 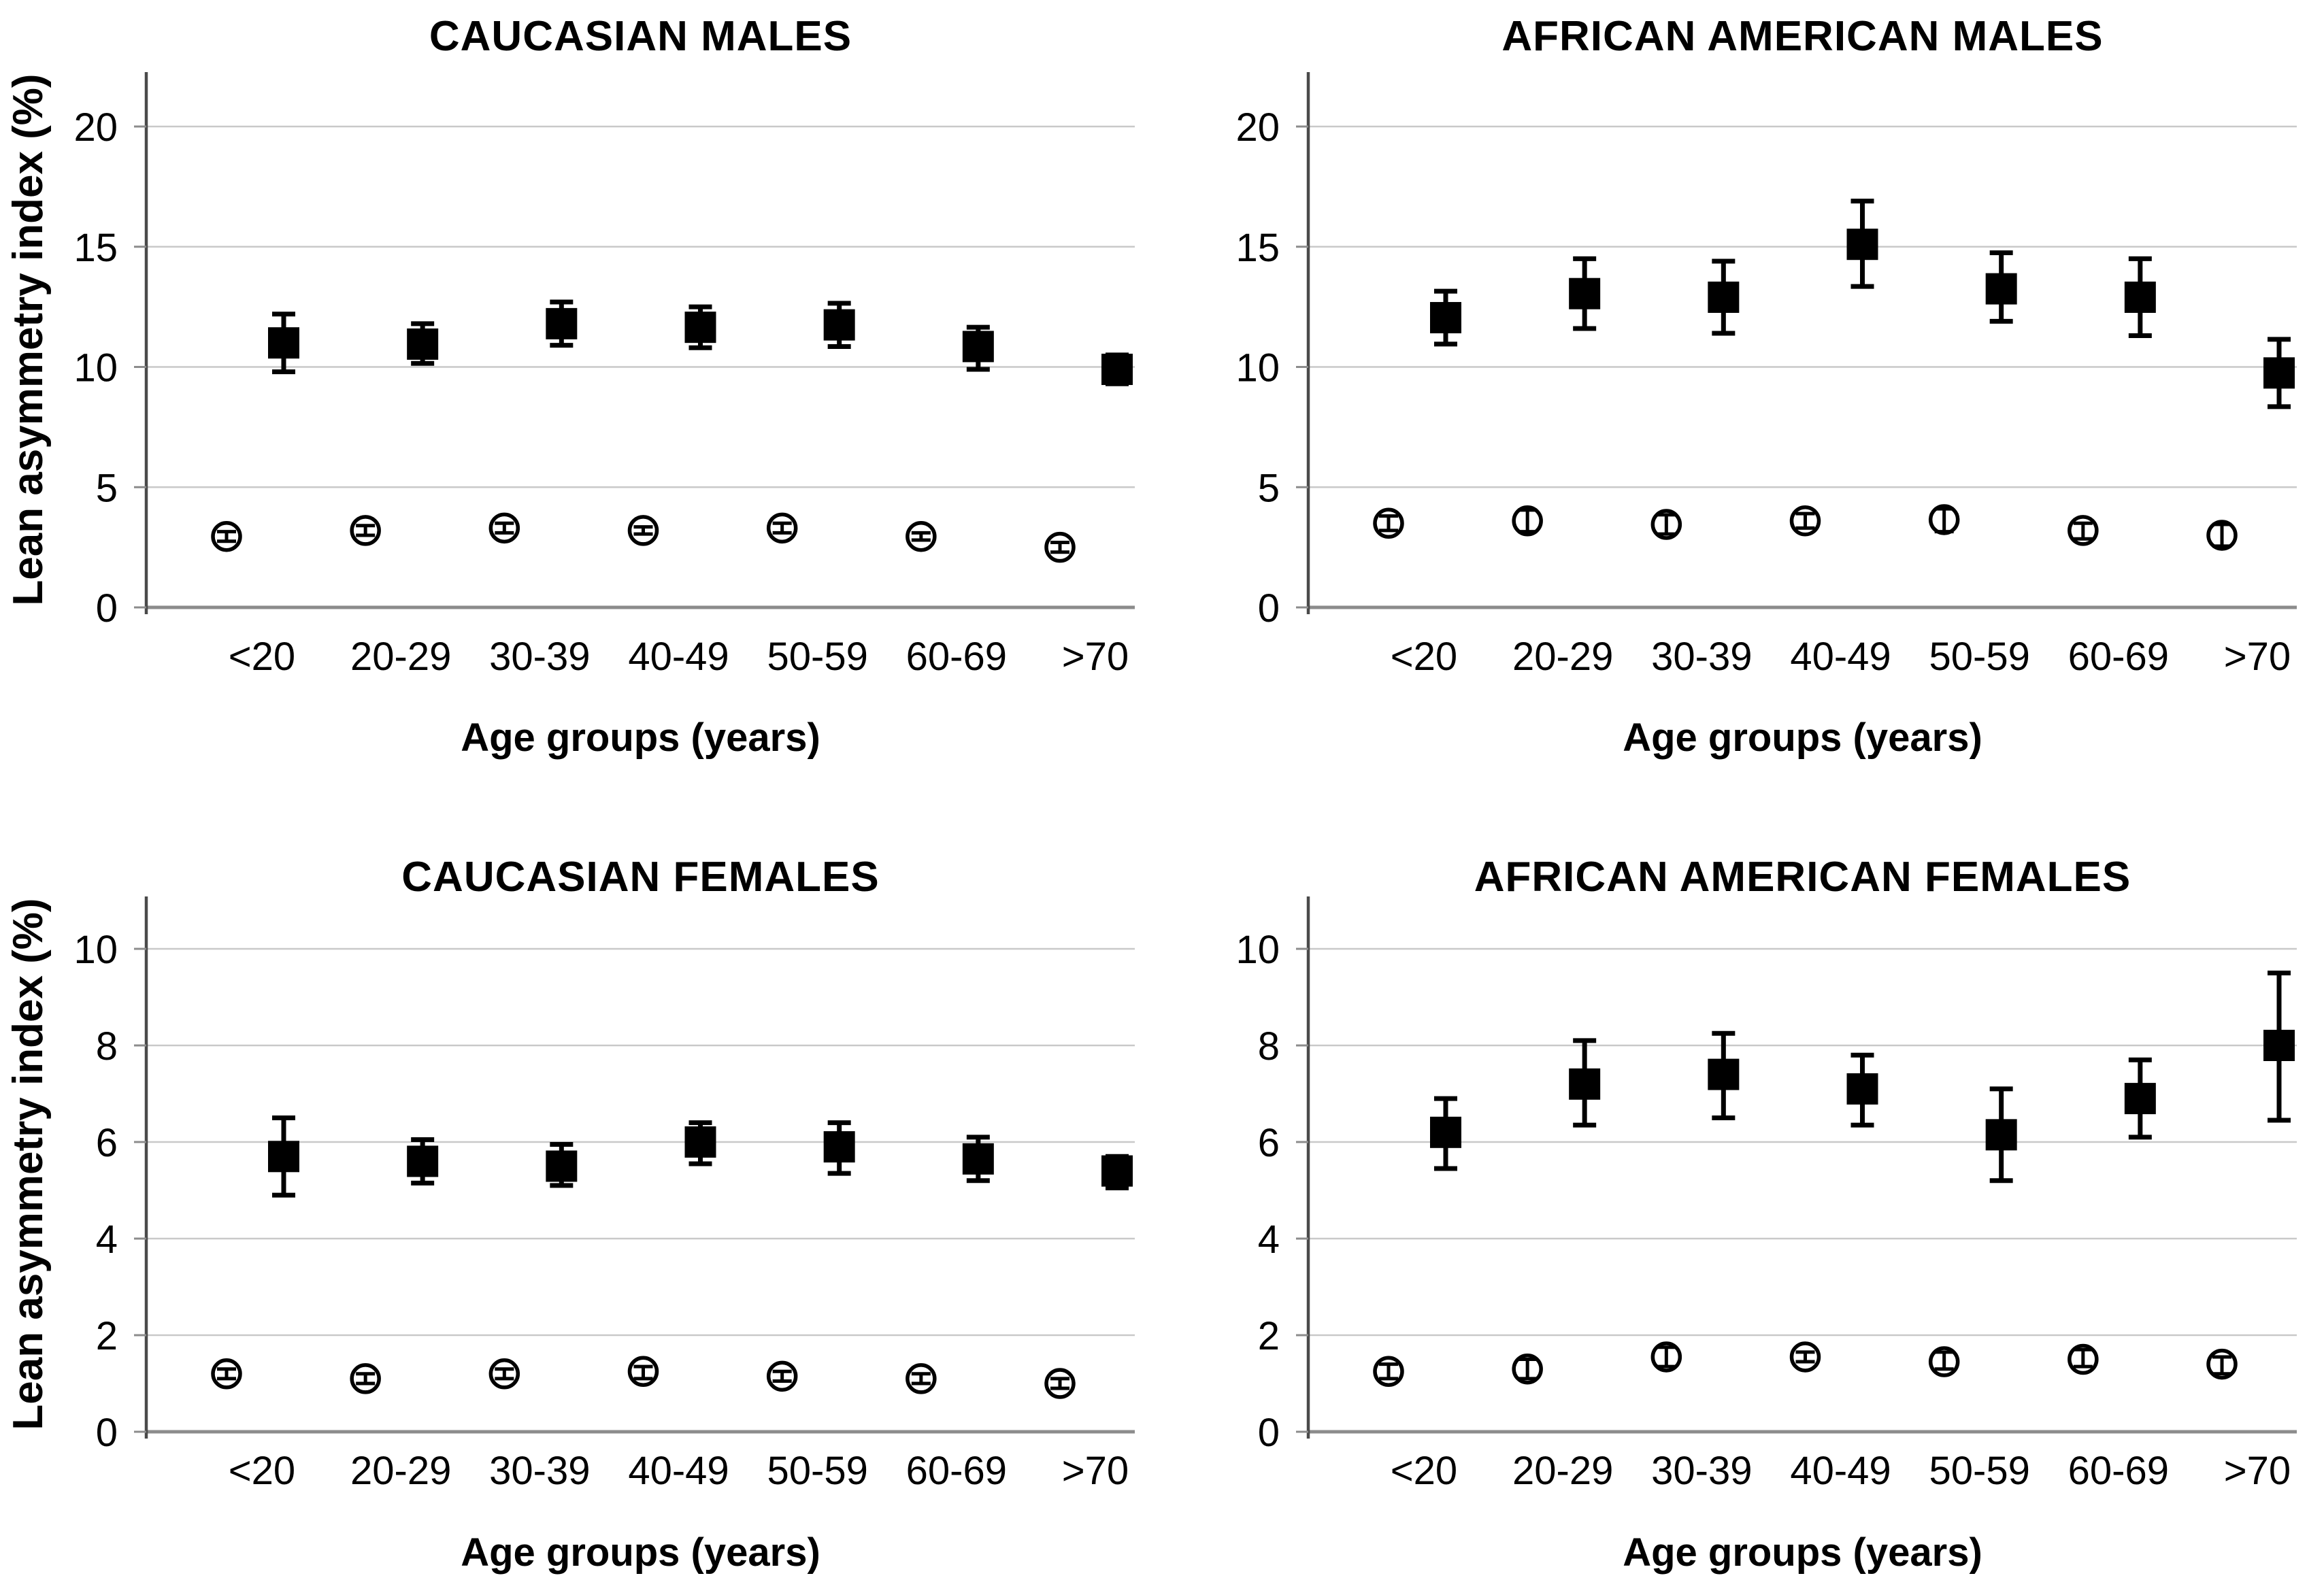 What do you see at coordinates (107, 1143) in the screenshot?
I see `y-tick-label: 6` at bounding box center [107, 1143].